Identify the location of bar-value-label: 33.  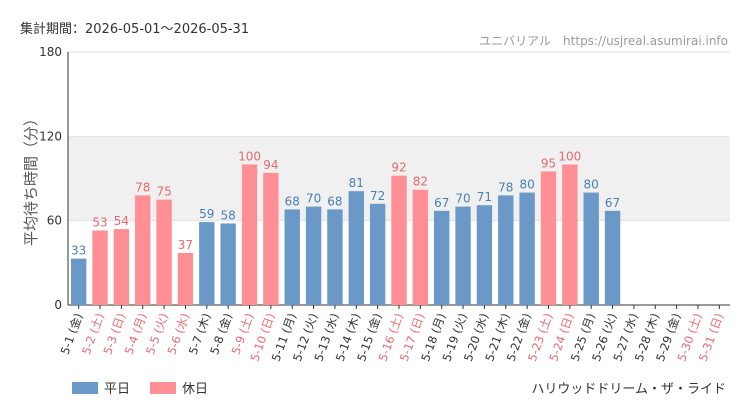
(78, 251).